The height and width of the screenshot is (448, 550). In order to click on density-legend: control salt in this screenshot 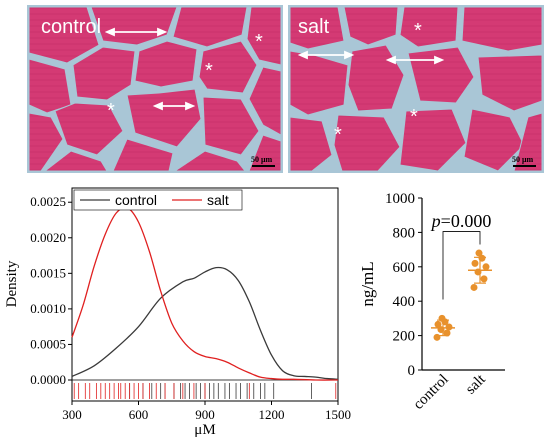, I will do `click(158, 200)`.